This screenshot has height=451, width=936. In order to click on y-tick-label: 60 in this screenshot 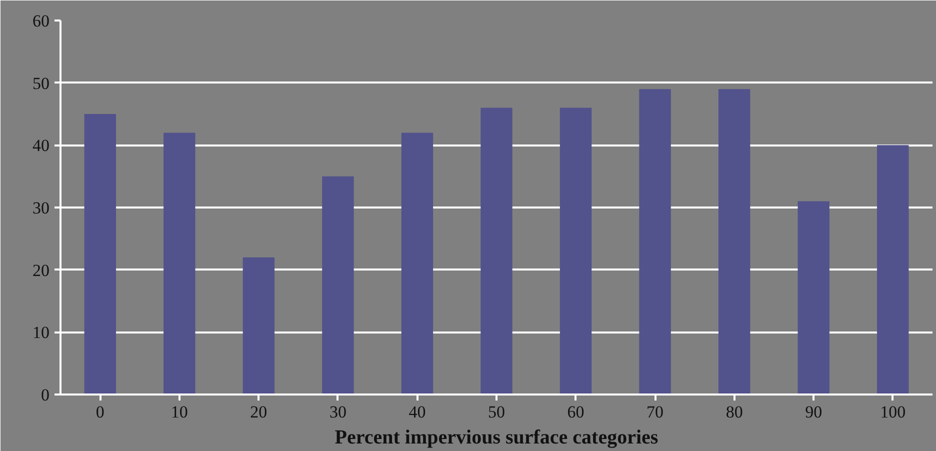, I will do `click(41, 21)`.